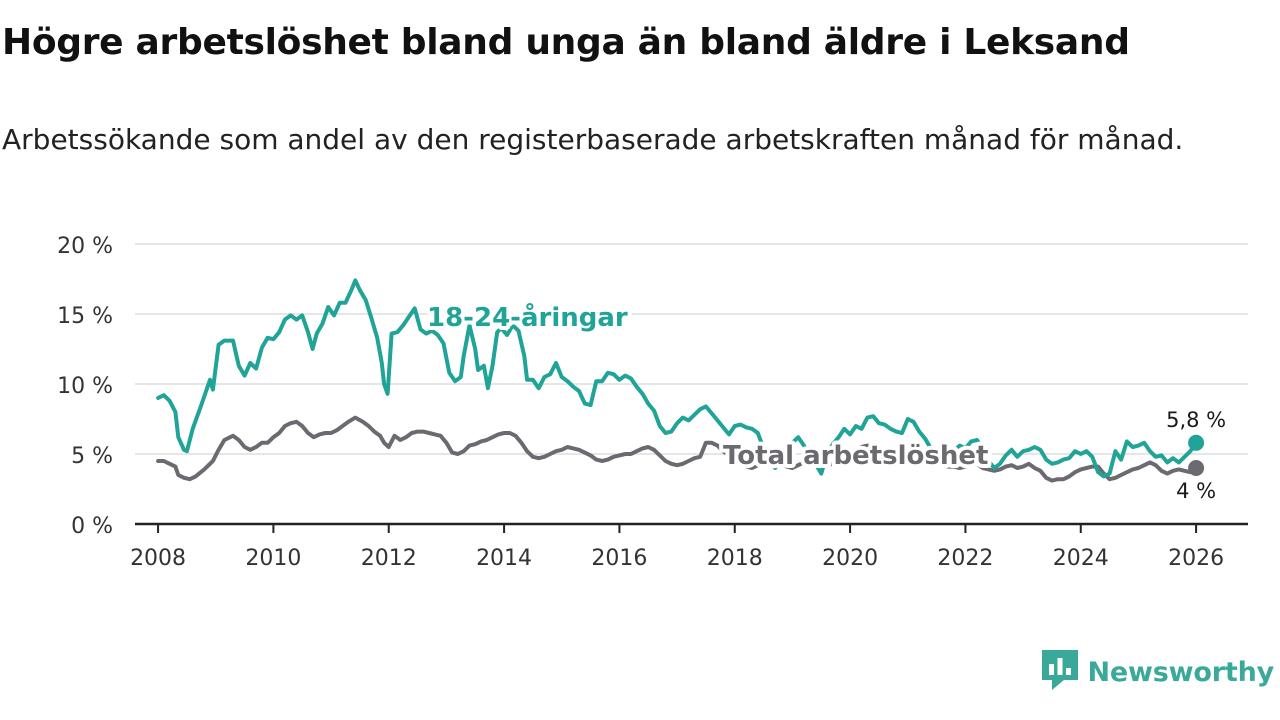 Image resolution: width=1280 pixels, height=720 pixels. Describe the element at coordinates (504, 558) in the screenshot. I see `x-tick-label: 2014` at that location.